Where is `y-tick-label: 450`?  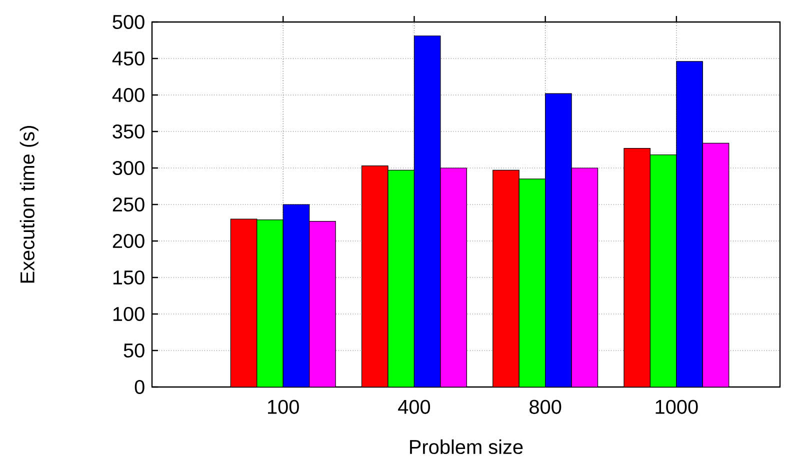 y-tick-label: 450 is located at coordinates (128, 58).